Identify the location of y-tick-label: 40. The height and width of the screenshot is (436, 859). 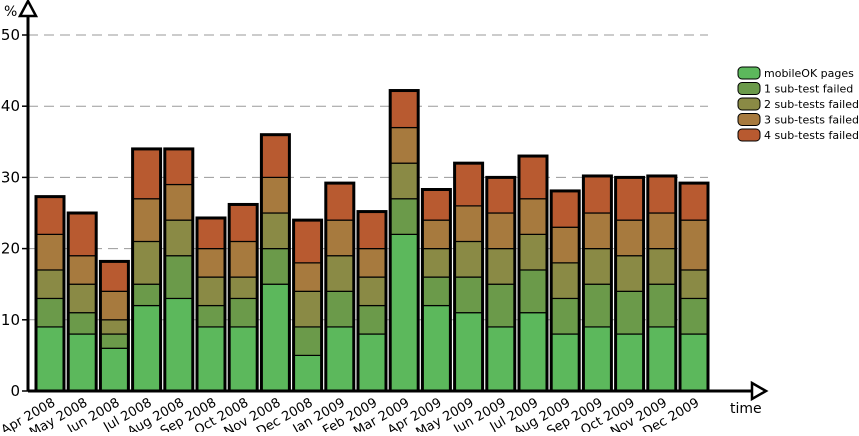
(10, 106).